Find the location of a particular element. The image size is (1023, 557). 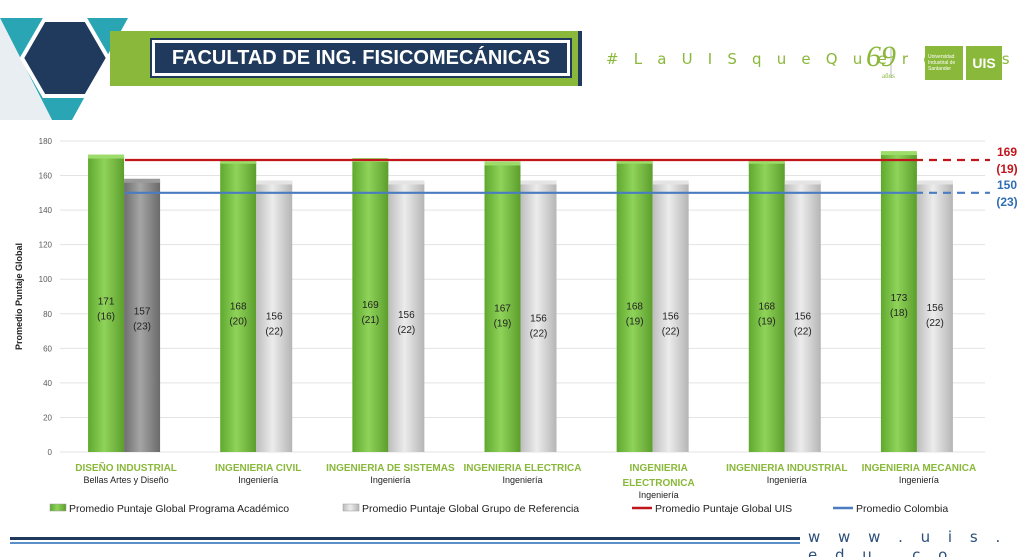

reference-count-label: (19) is located at coordinates (1006, 169).